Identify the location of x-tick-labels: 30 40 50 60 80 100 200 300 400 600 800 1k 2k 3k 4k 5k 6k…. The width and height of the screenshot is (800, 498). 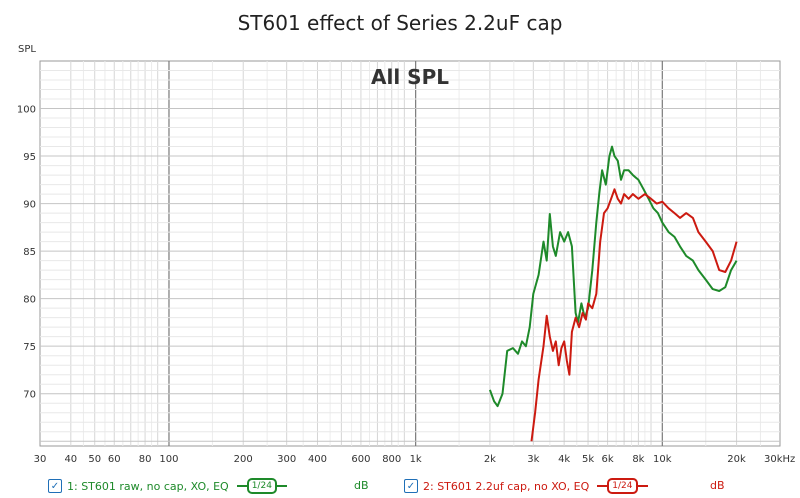
(415, 459).